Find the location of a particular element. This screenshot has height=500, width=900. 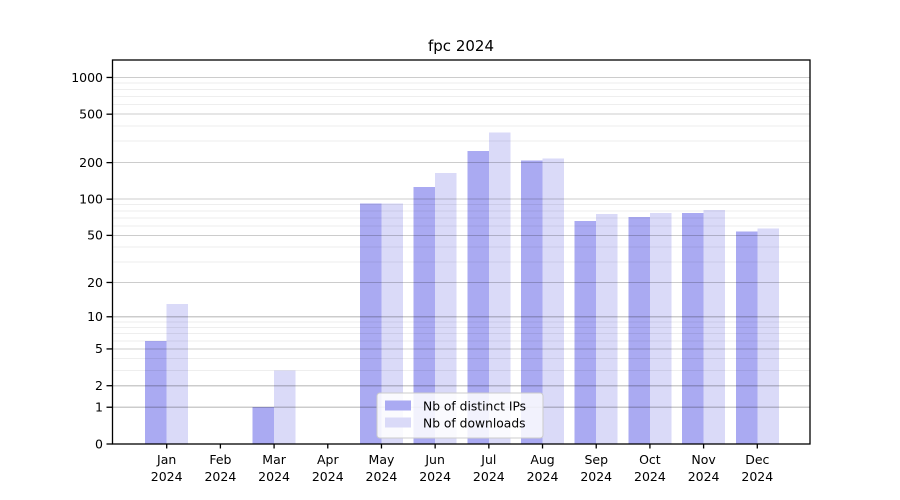

bar-distinct-ips-sep is located at coordinates (585, 332).